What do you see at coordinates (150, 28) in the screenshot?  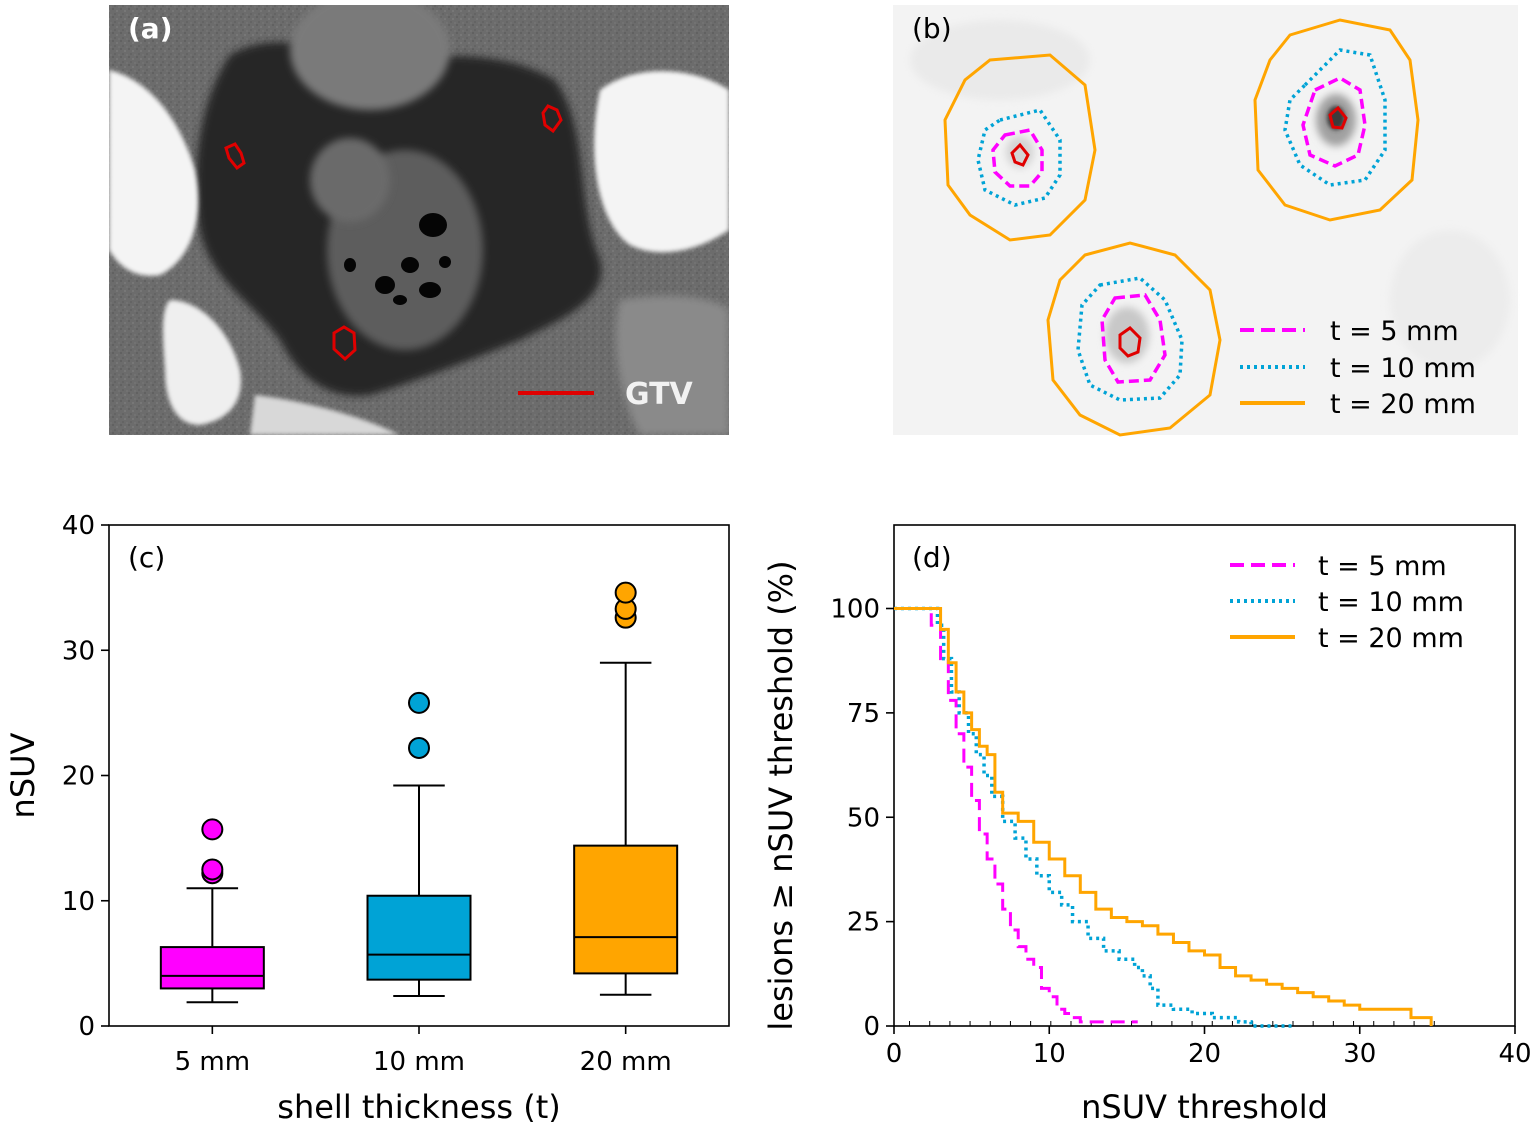 I see `panel-a-label: (a)` at bounding box center [150, 28].